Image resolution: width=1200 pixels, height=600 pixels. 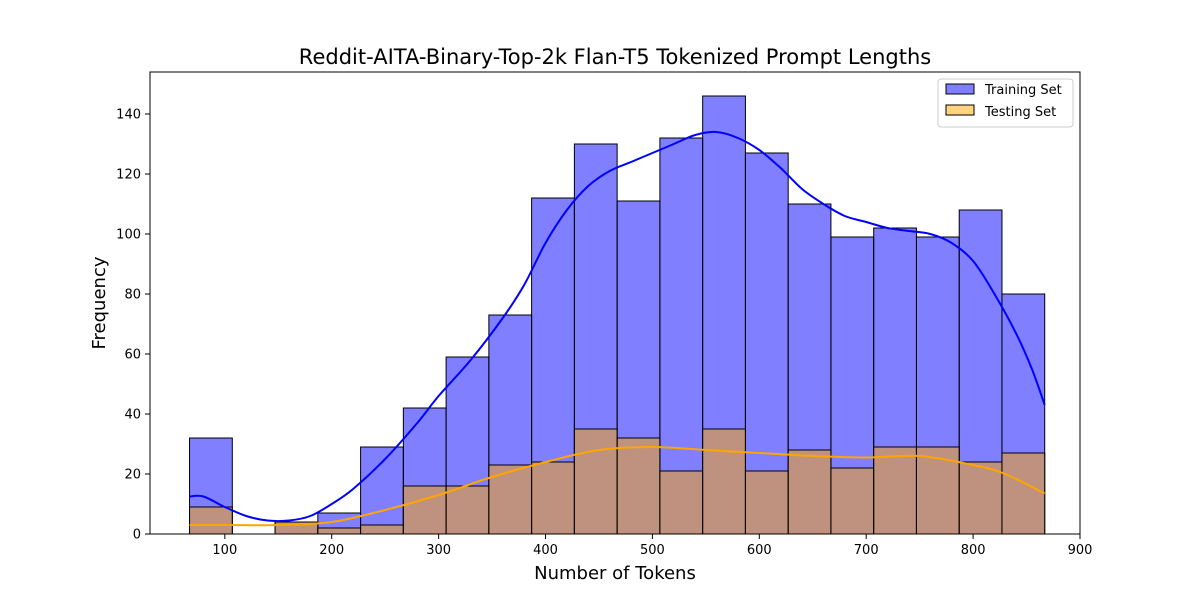 What do you see at coordinates (331, 550) in the screenshot?
I see `x-tick-label: 200` at bounding box center [331, 550].